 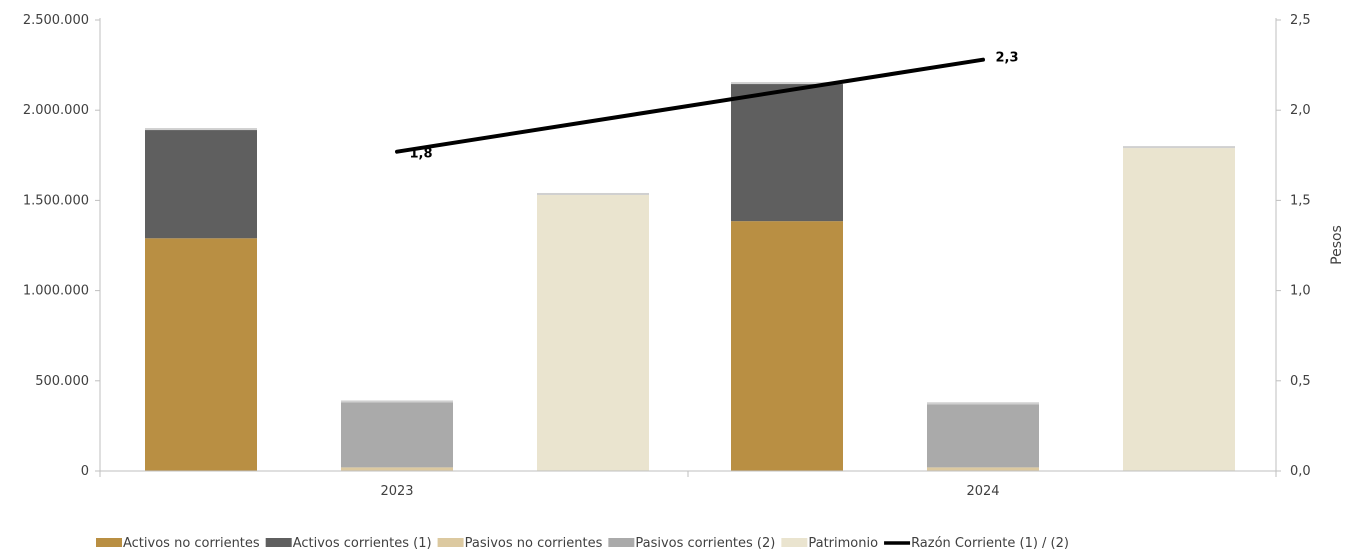 I want to click on legend-label: Pasivos no corrientes, so click(x=534, y=543).